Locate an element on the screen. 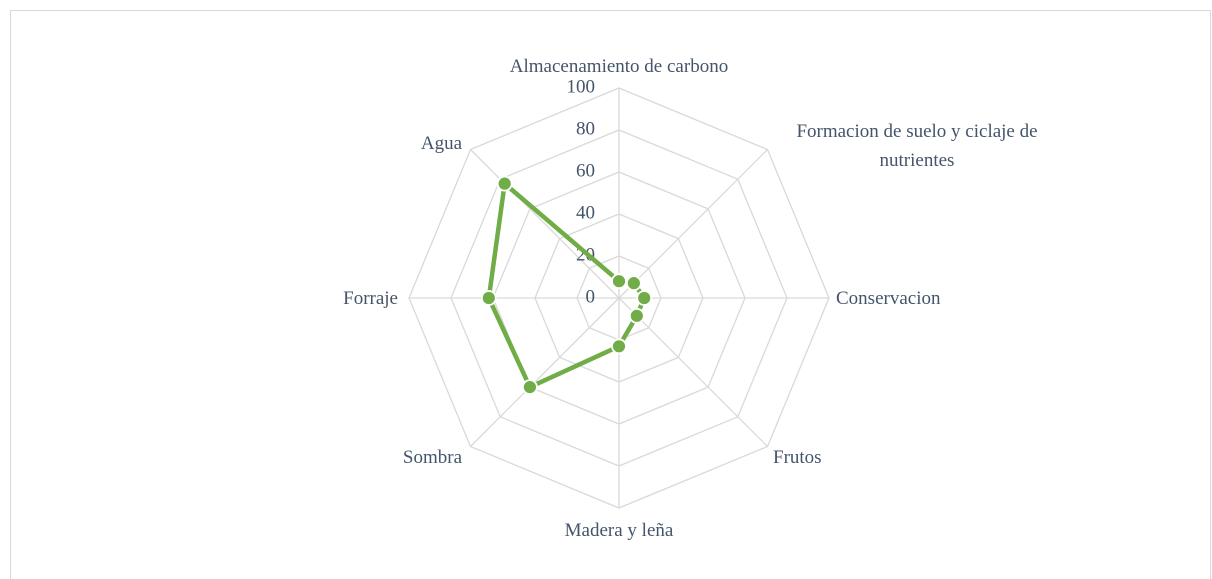  tick-label: 80 is located at coordinates (585, 128).